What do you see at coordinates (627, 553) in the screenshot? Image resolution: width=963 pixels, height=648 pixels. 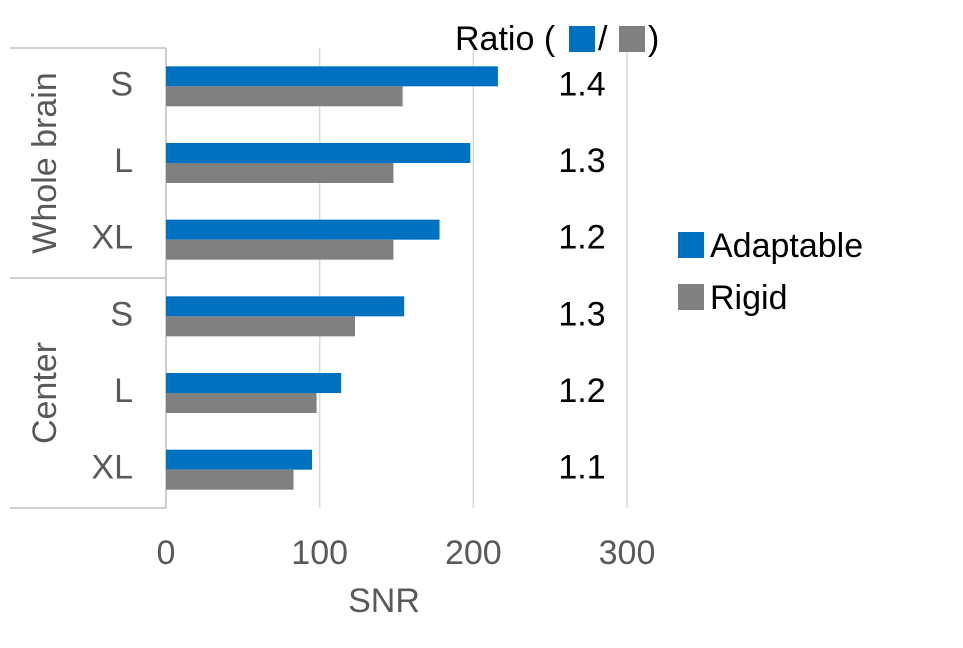 I see `x-tick-label: 300` at bounding box center [627, 553].